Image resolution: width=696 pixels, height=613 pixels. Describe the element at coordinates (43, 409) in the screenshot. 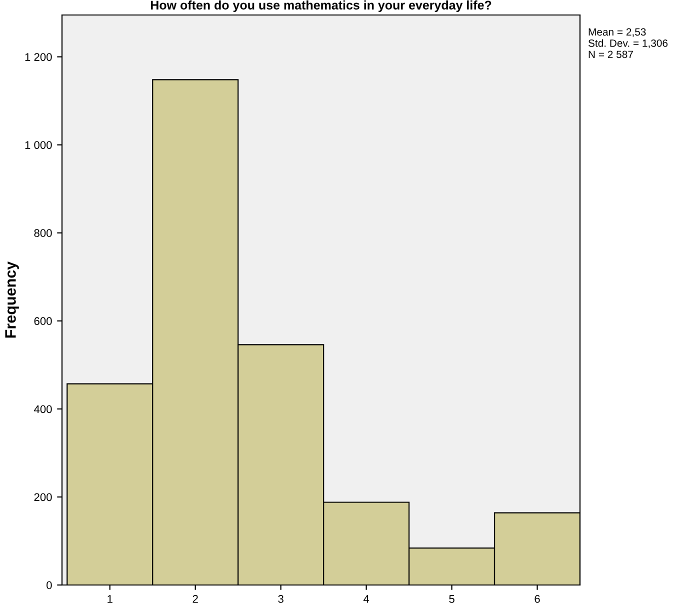

I see `y-tick-label: 400` at that location.